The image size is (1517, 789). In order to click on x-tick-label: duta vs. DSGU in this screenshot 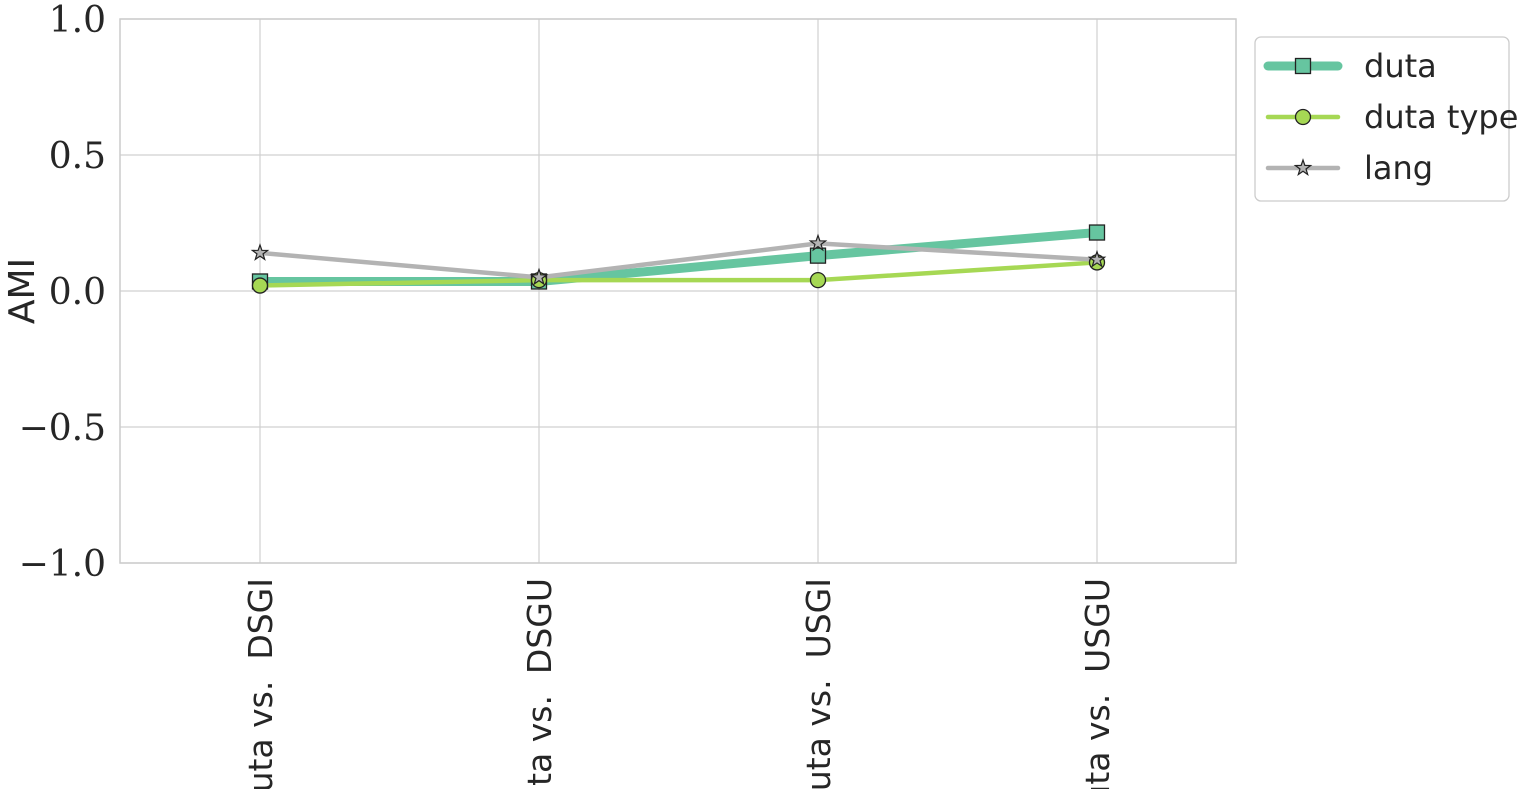, I will do `click(539, 683)`.